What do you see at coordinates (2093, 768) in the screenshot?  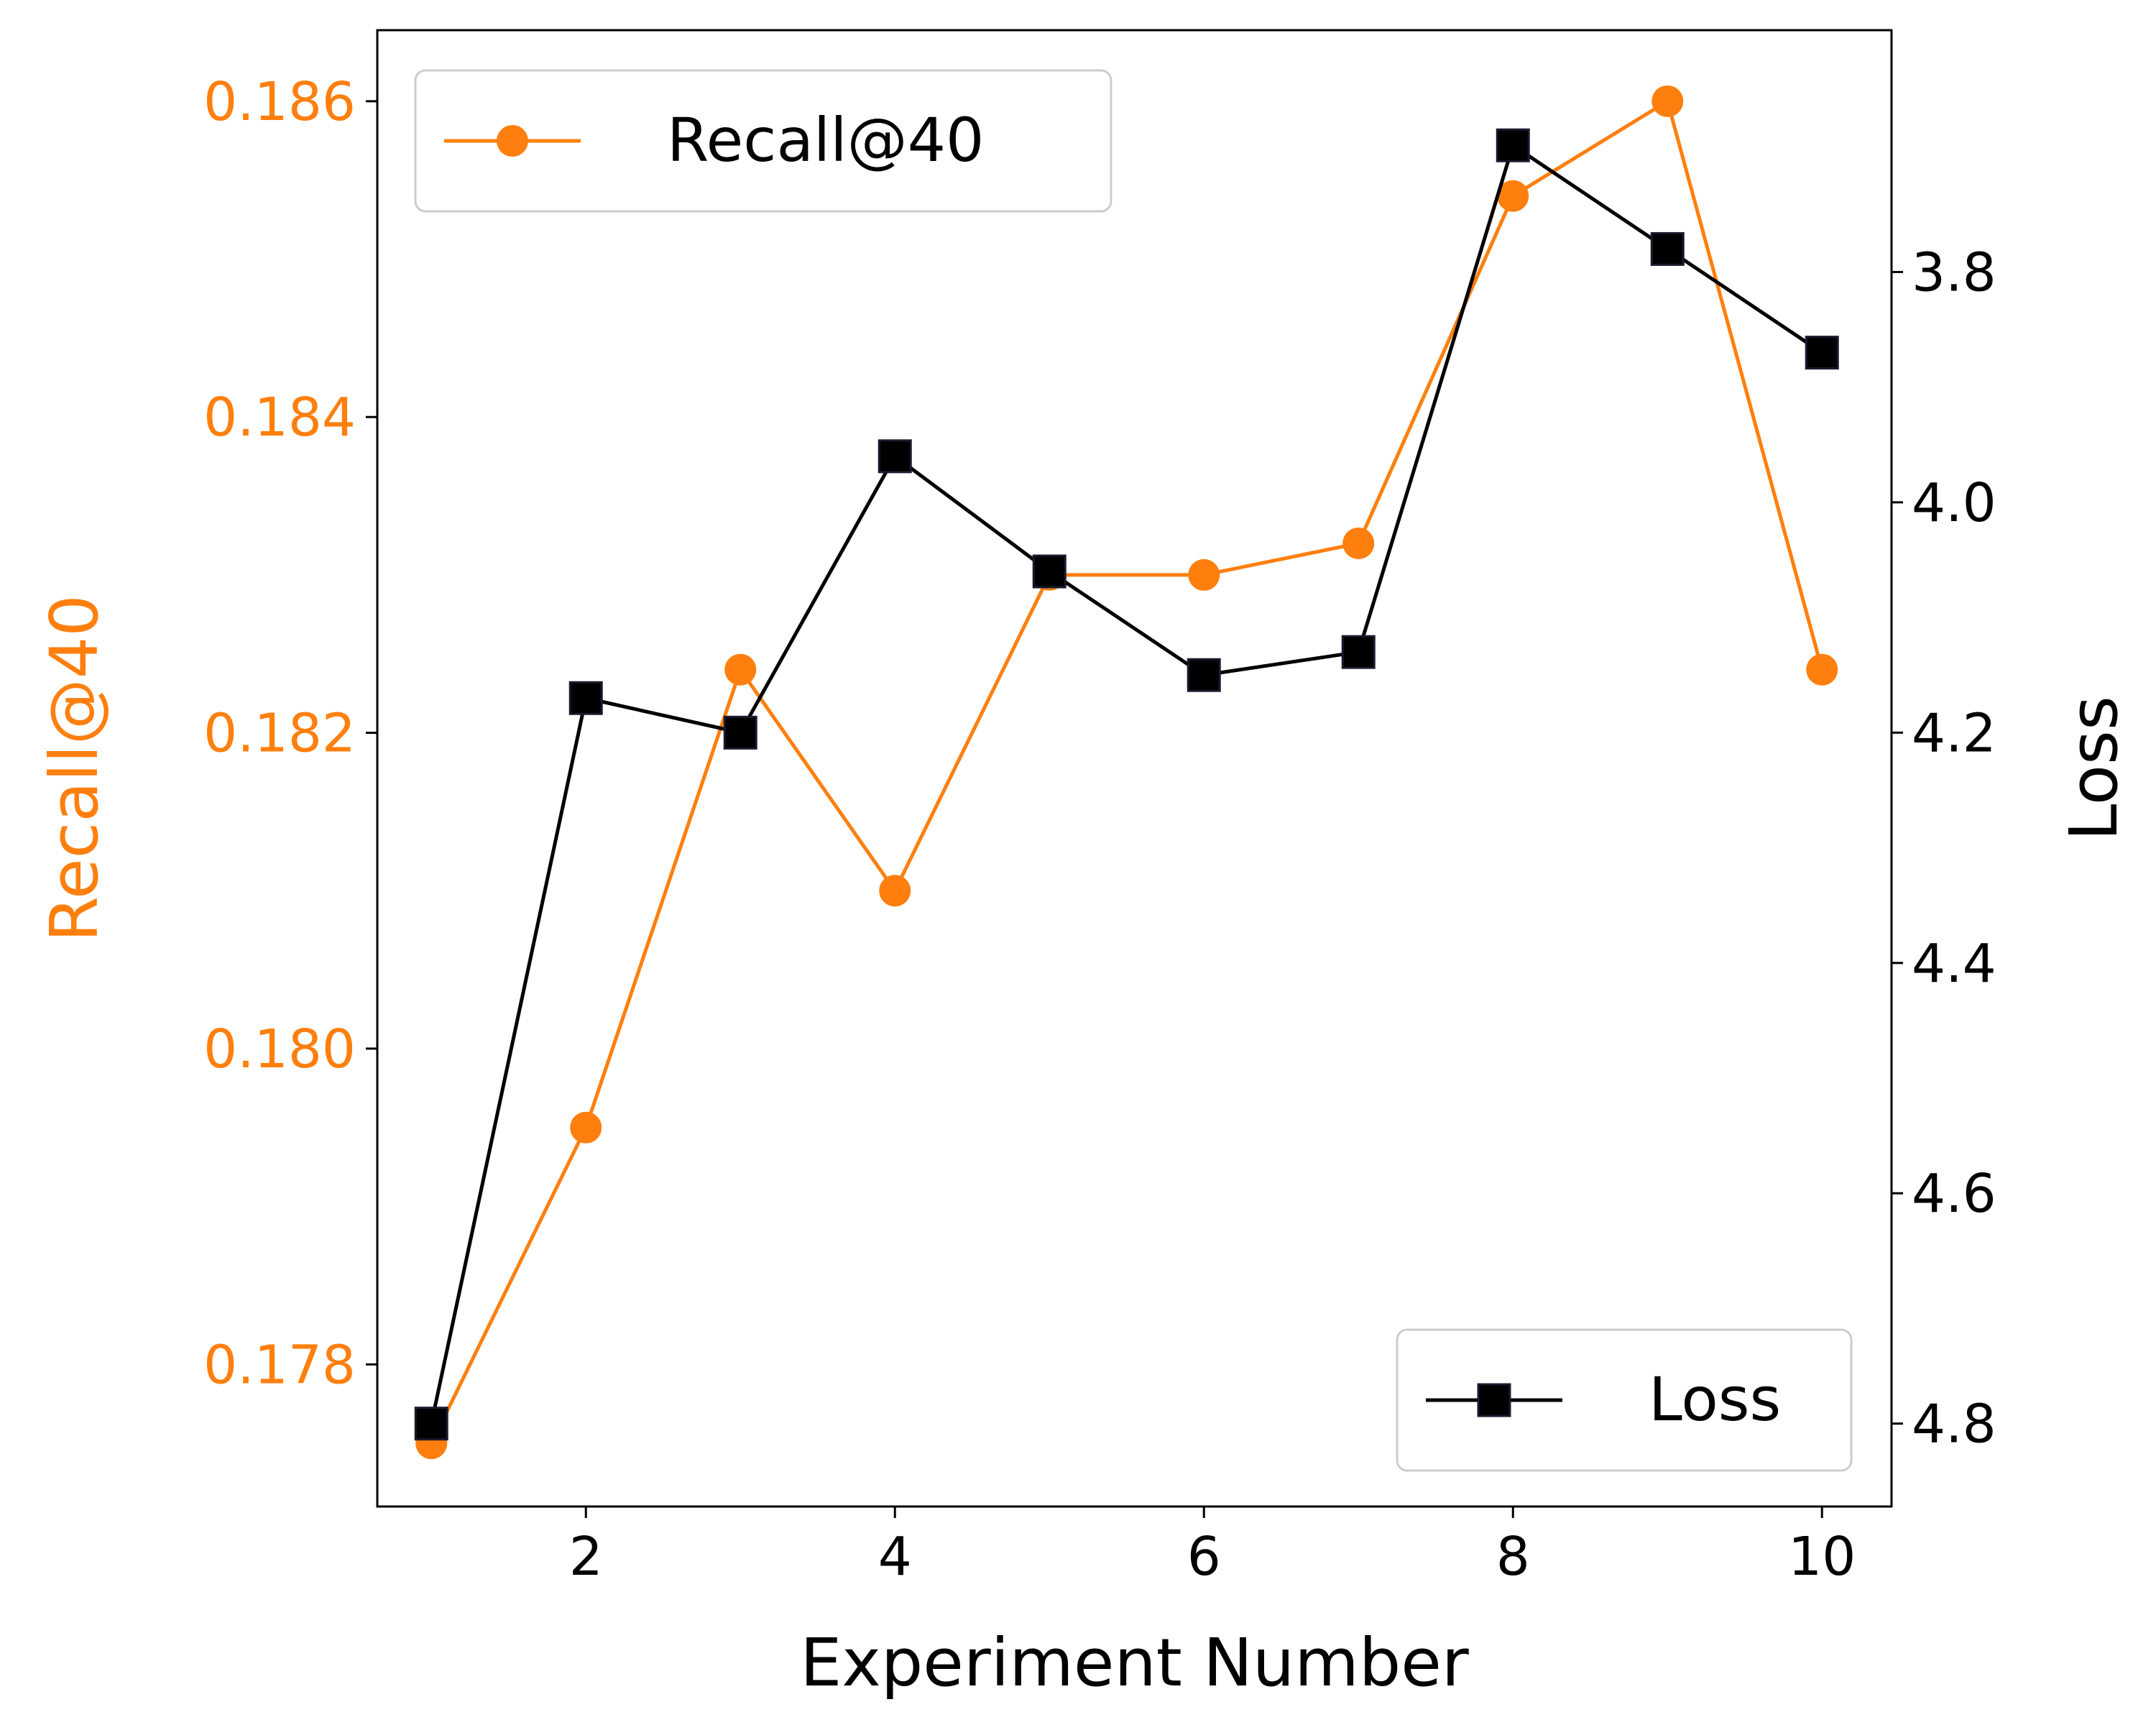 I see `y-right-axis-label: Loss` at bounding box center [2093, 768].